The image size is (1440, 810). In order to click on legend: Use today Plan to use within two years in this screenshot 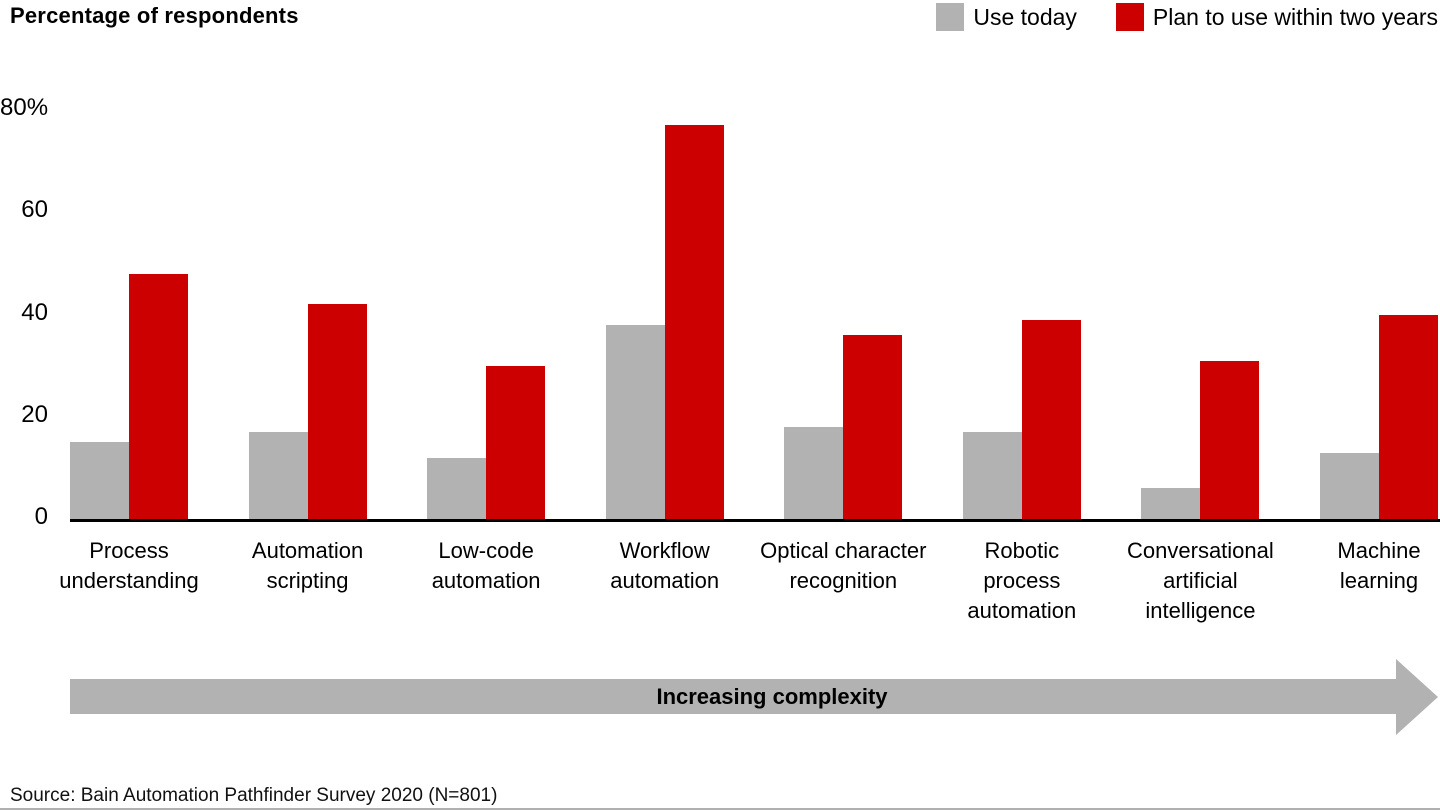, I will do `click(1187, 17)`.